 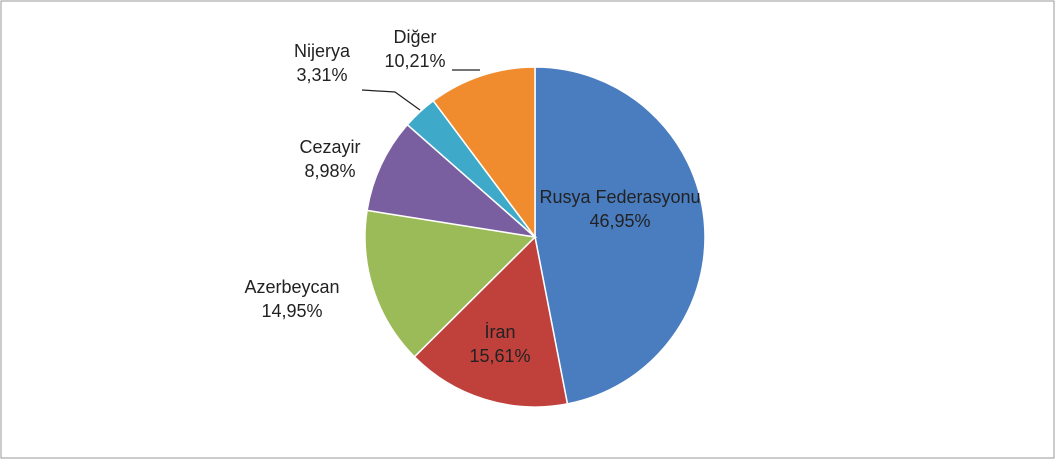 What do you see at coordinates (321, 75) in the screenshot?
I see `slice-value-label: 3,31%` at bounding box center [321, 75].